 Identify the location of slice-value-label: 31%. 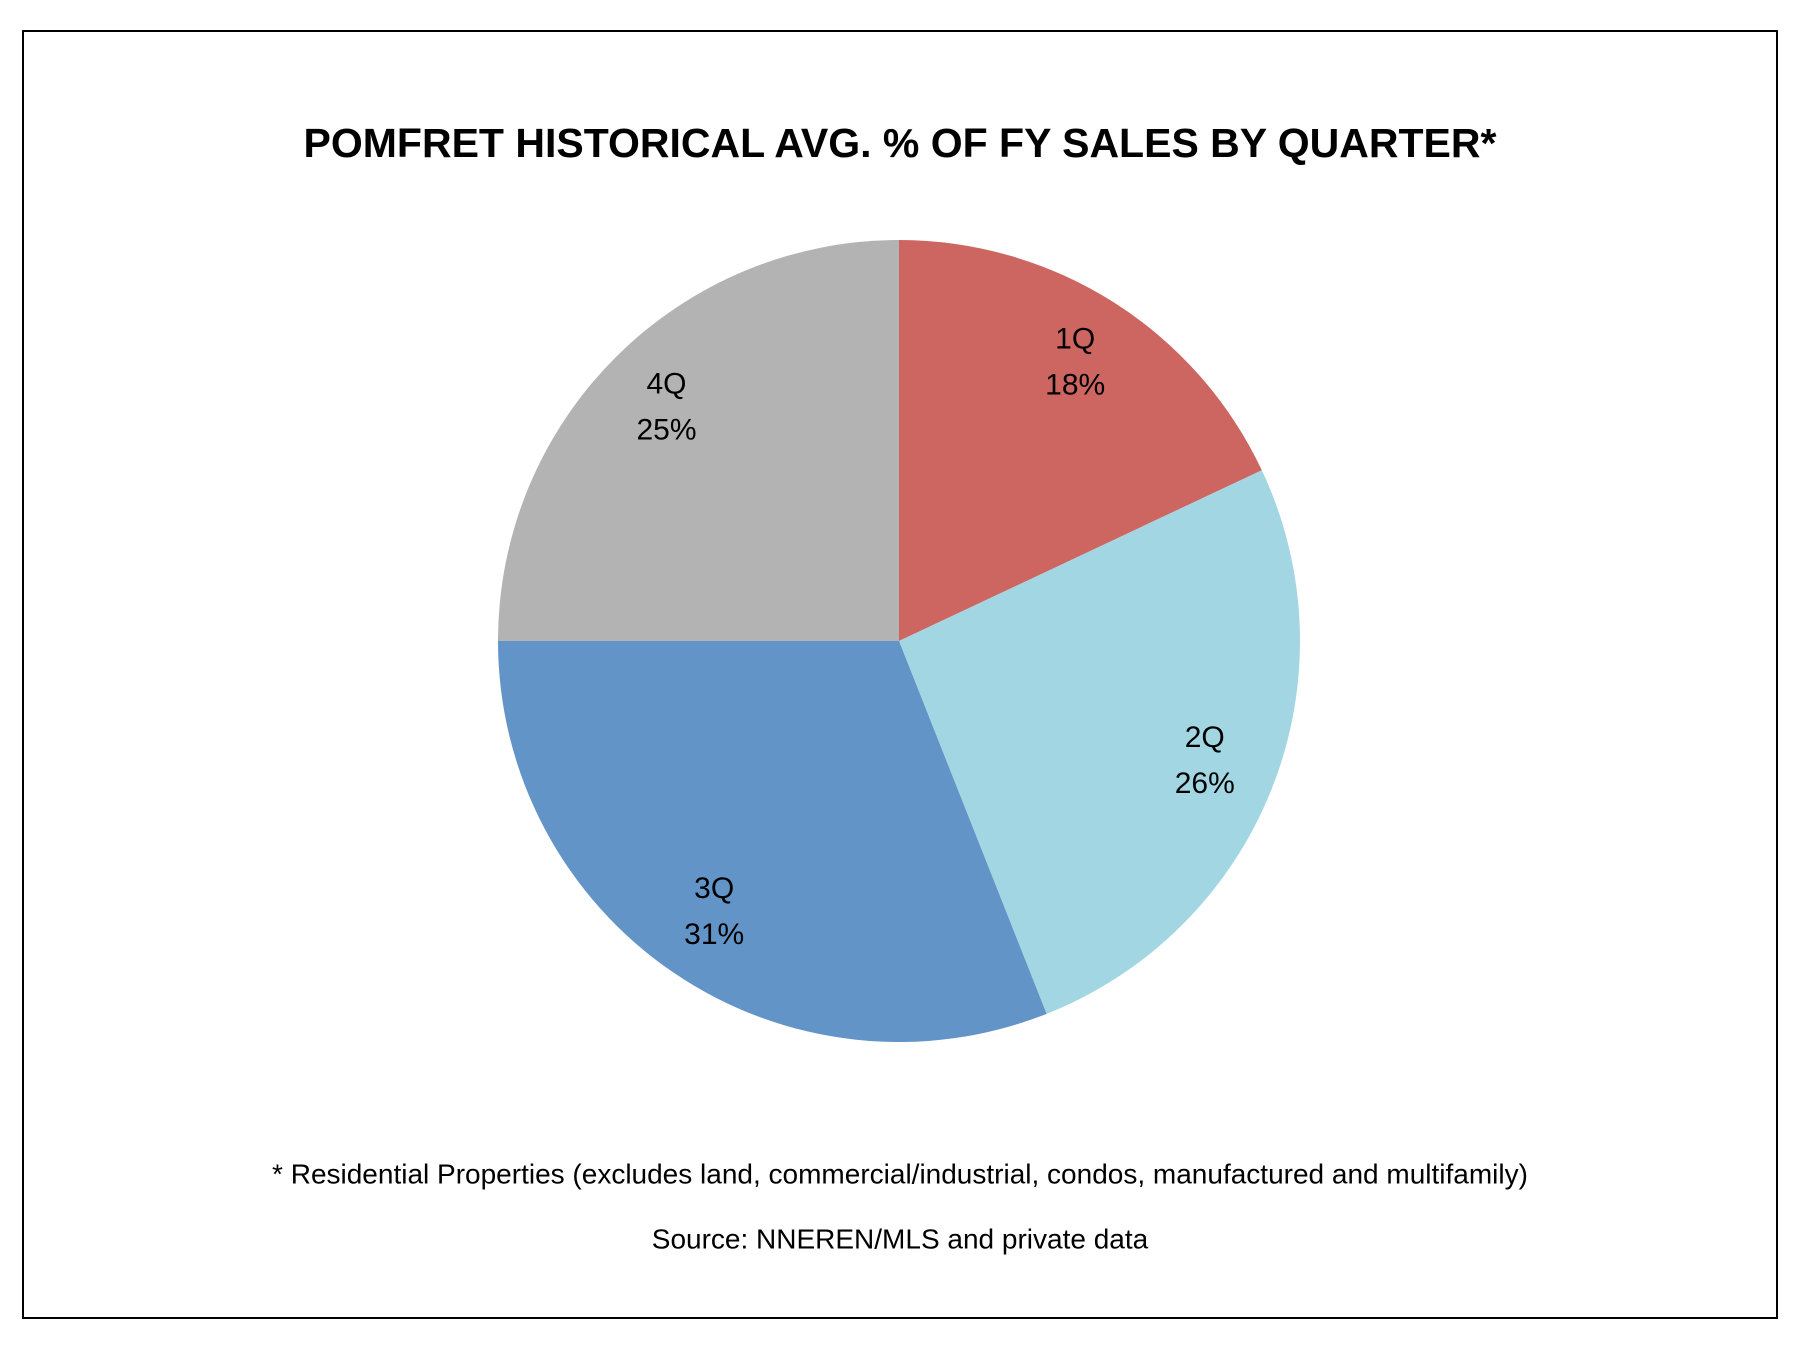
(714, 934).